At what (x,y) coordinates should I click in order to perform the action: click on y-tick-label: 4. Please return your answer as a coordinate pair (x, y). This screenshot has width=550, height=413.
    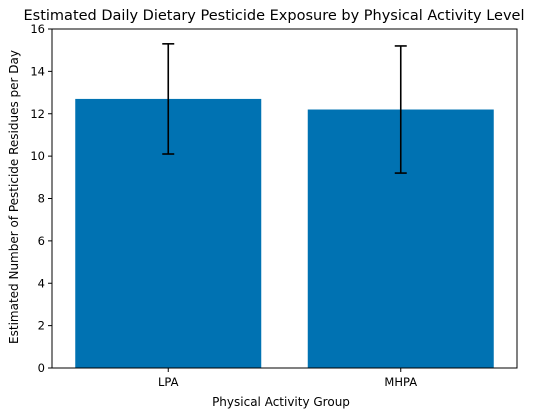
    Looking at the image, I should click on (41, 283).